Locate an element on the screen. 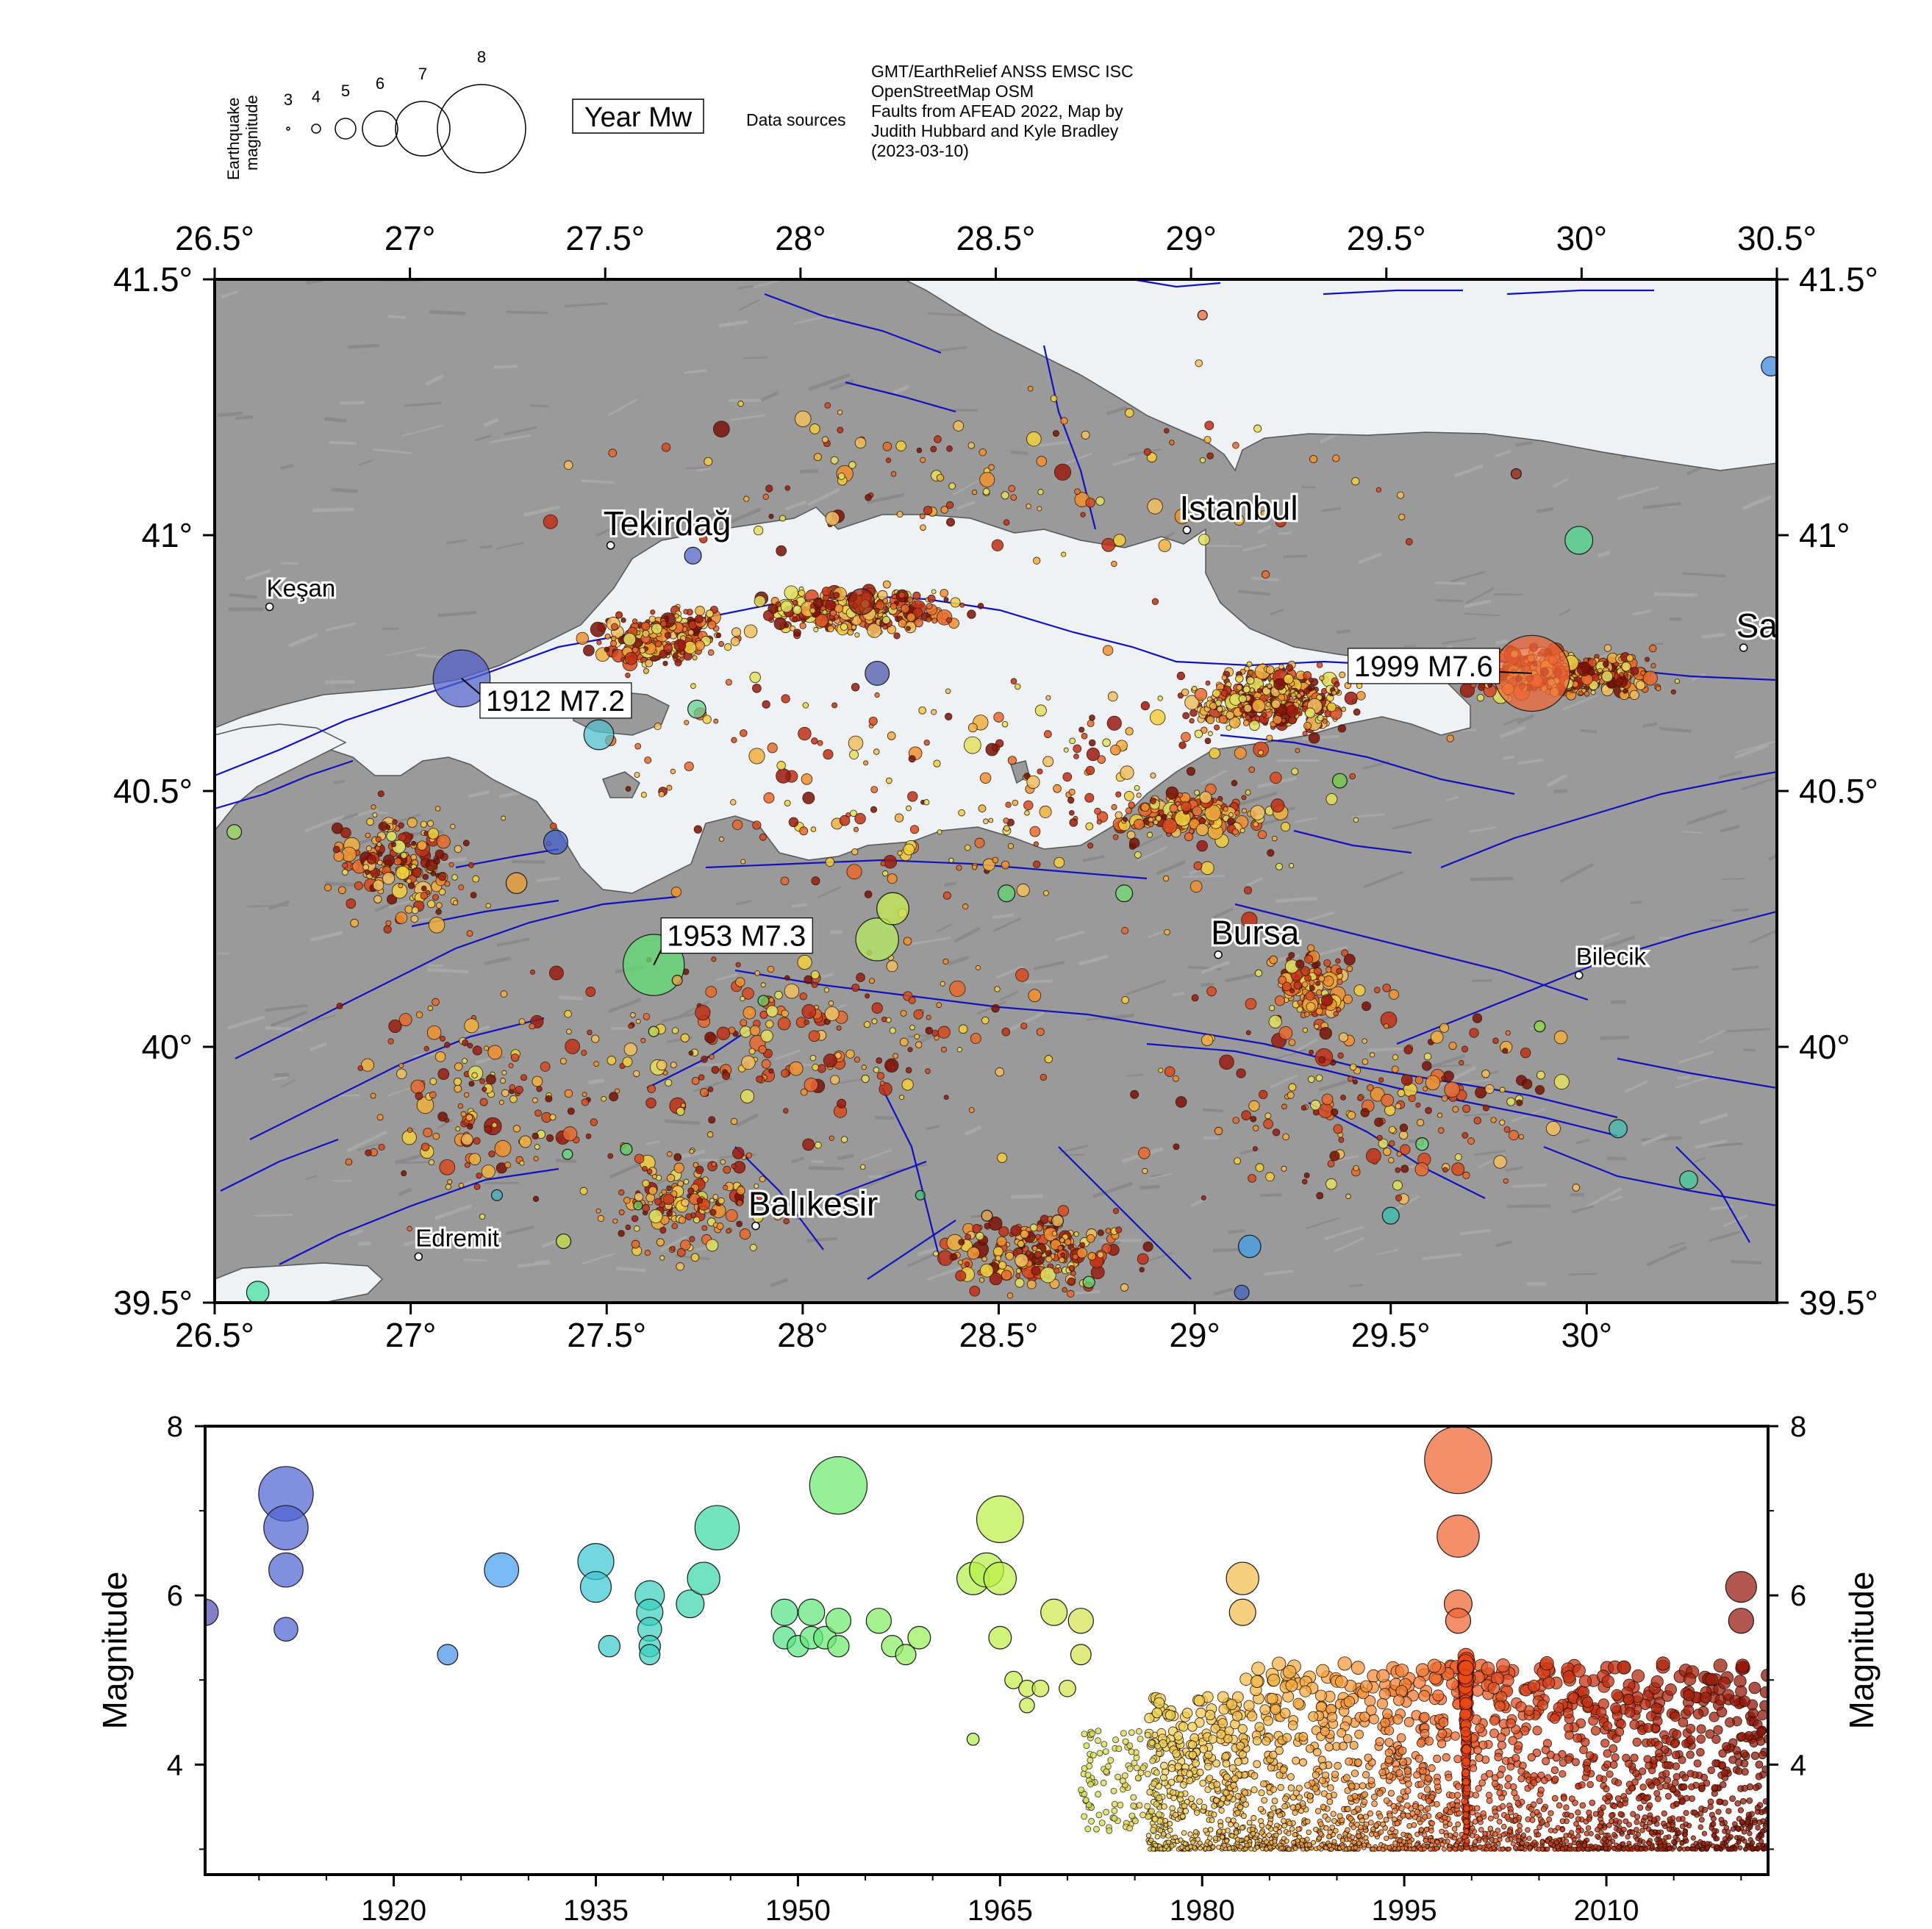  lat-label-left: 41° is located at coordinates (167, 535).